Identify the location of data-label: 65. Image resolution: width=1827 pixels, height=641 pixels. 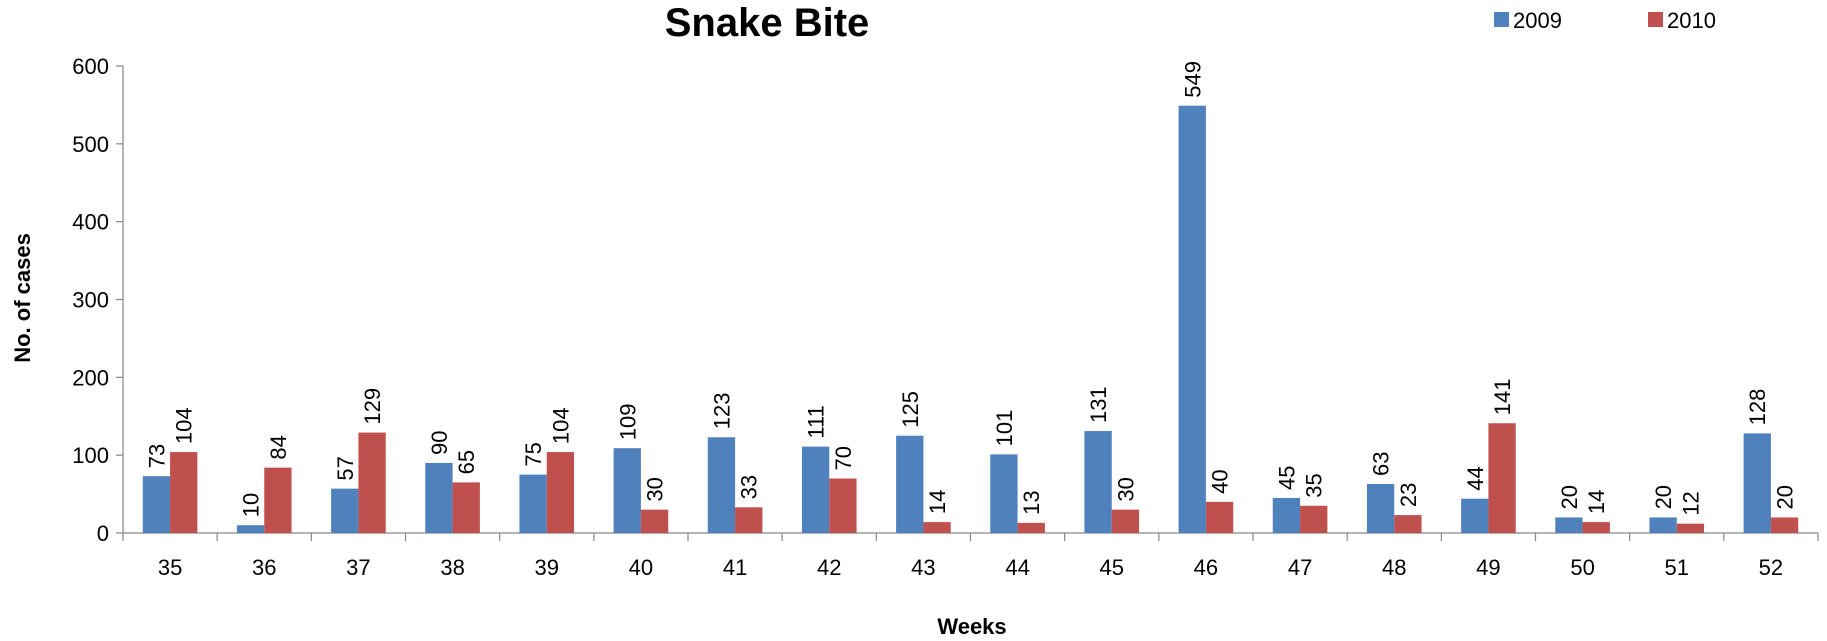
(466, 462).